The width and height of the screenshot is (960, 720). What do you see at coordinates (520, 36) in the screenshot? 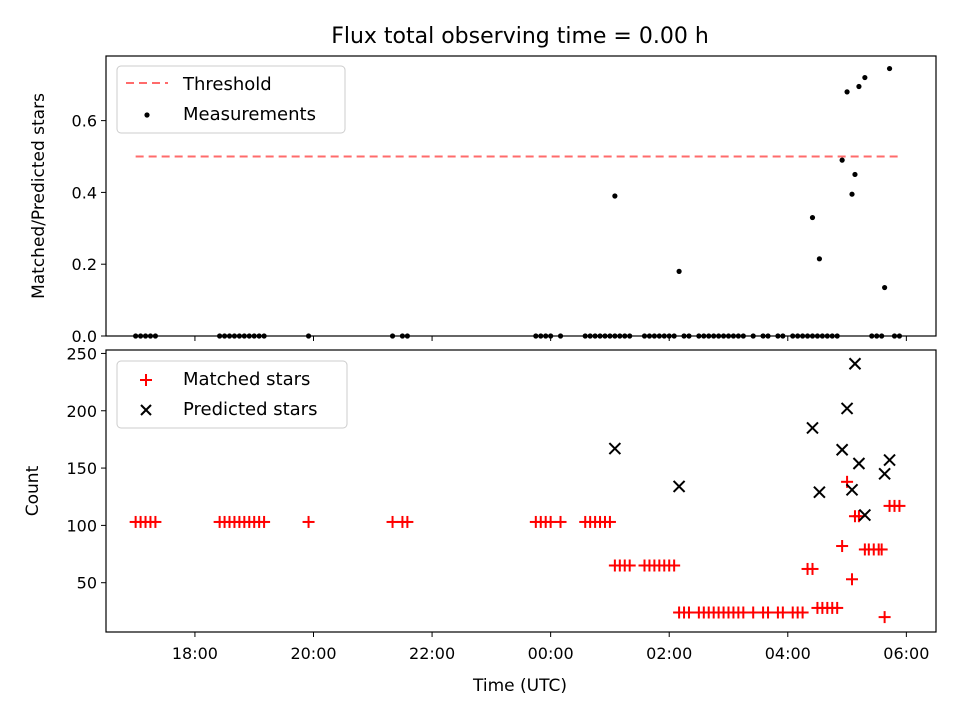
I see `chart-title: Flux total observing time = 0.00 h` at bounding box center [520, 36].